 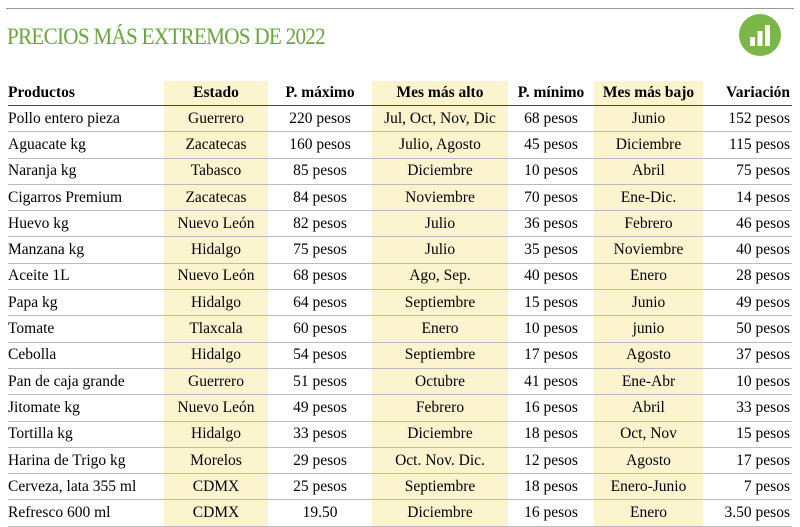 I want to click on table-cell: 16 pesos, so click(x=551, y=513).